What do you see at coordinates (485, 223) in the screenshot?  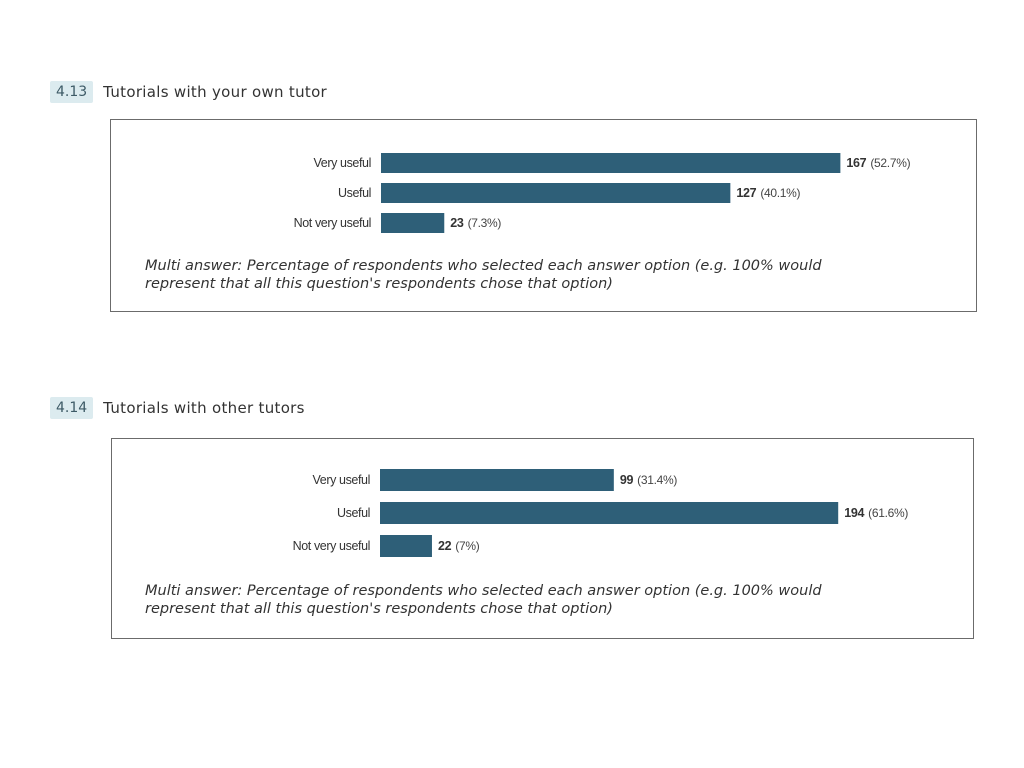 I see `bar-percent: (7.3%)` at bounding box center [485, 223].